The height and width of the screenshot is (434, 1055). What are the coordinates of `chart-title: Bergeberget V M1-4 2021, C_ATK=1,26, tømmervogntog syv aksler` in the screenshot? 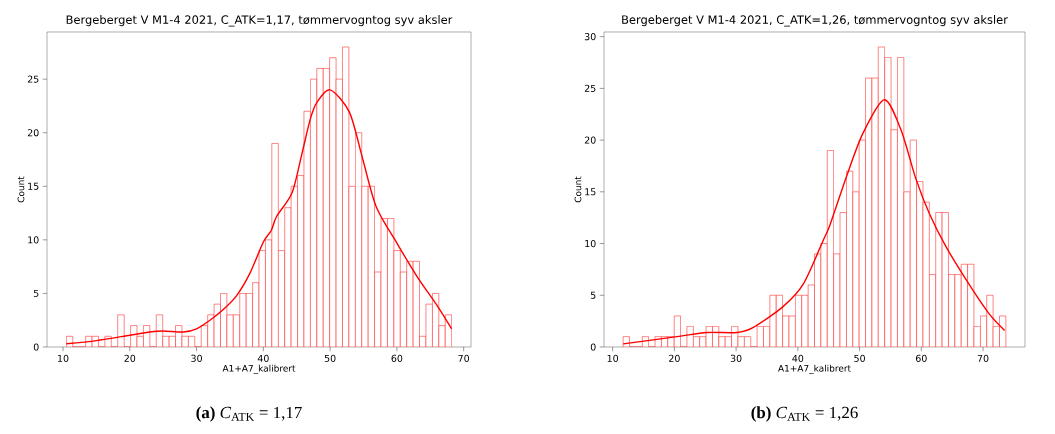 It's located at (815, 21).